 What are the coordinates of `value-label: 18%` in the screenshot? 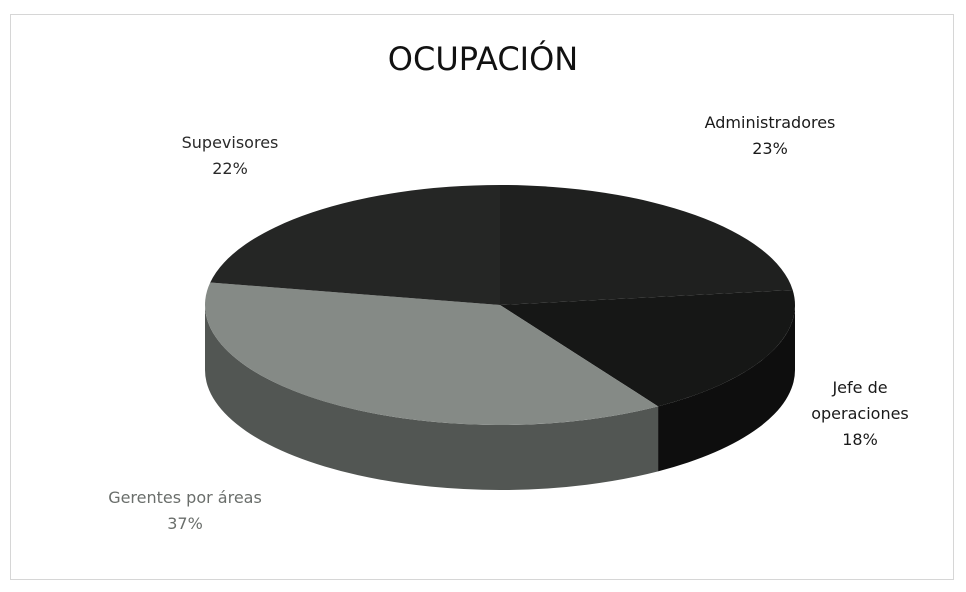 It's located at (860, 439).